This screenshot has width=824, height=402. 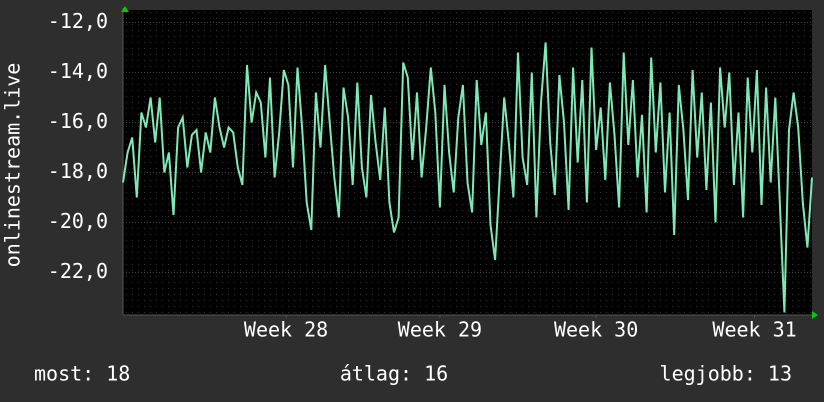 What do you see at coordinates (78, 271) in the screenshot?
I see `y-tick-label: -22,0` at bounding box center [78, 271].